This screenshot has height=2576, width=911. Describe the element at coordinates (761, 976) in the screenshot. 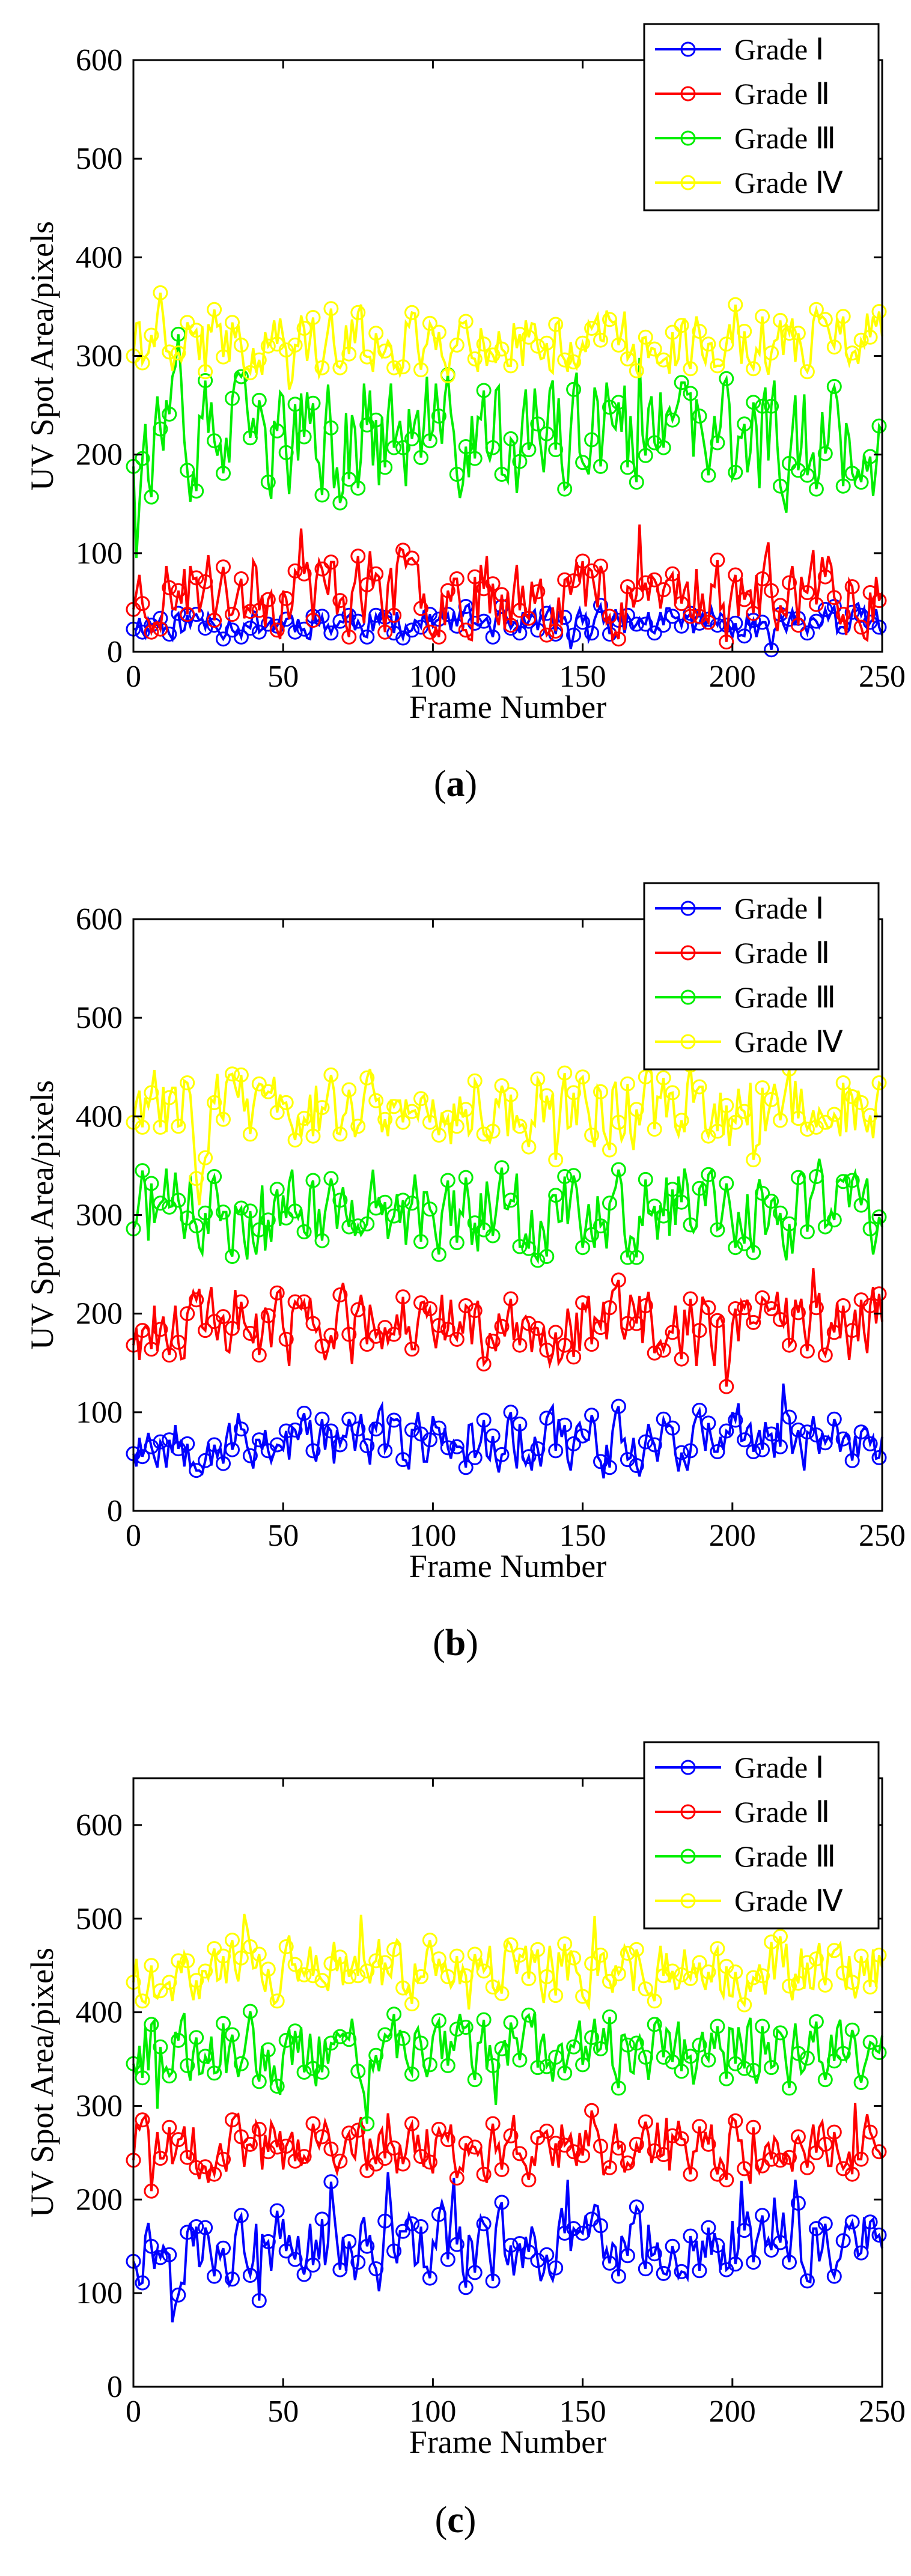

I see `legend-b: Grade Ⅰ Grade Ⅱ Grade Ⅲ Grade Ⅳ` at that location.